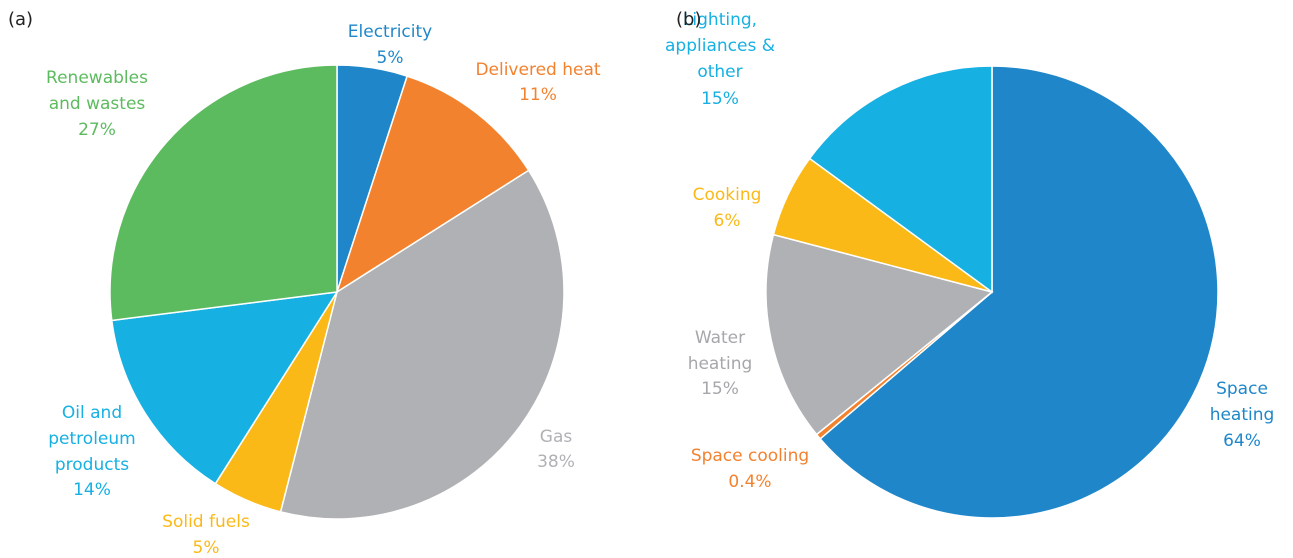 Image resolution: width=1293 pixels, height=558 pixels. Describe the element at coordinates (20, 19) in the screenshot. I see `panel-title: (a)` at that location.